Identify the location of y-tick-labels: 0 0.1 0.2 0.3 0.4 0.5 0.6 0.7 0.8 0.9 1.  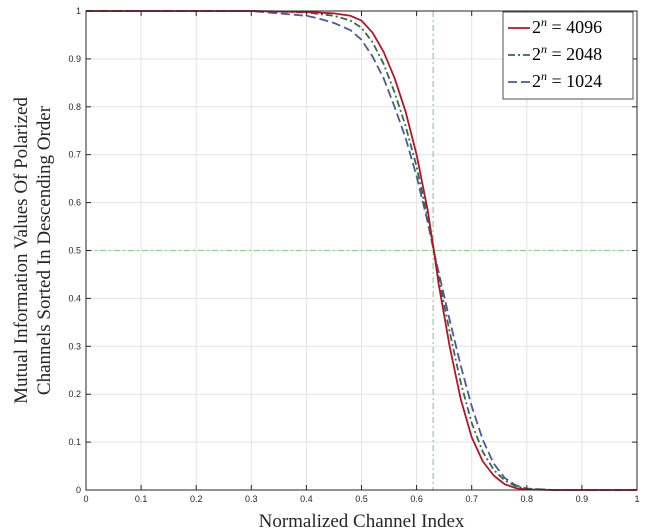
(74, 250).